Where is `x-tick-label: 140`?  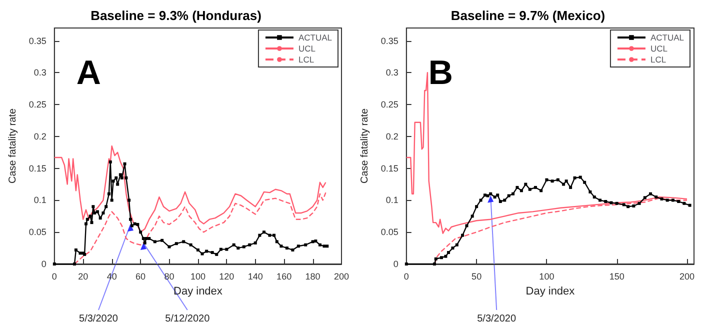
x-tick-label: 140 is located at coordinates (255, 277).